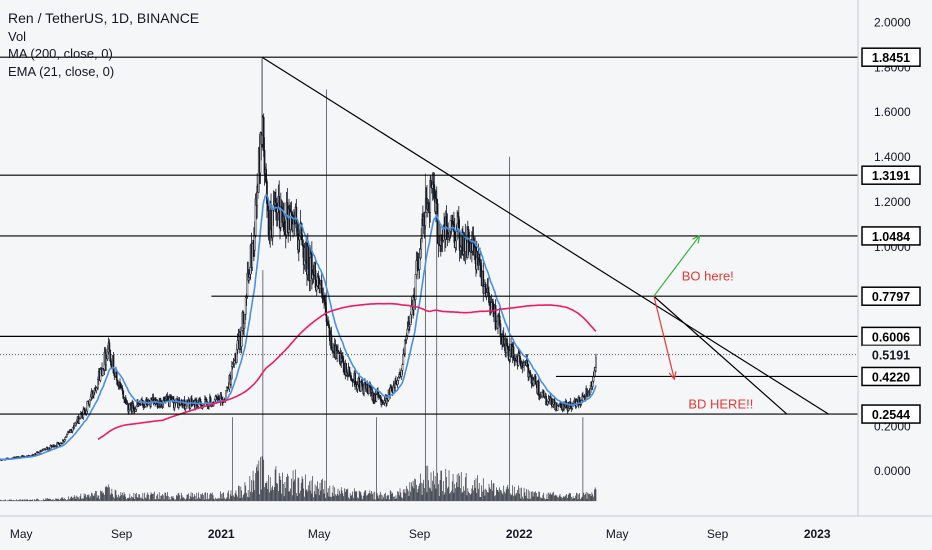  What do you see at coordinates (61, 71) in the screenshot?
I see `ema-indicator-label: EMA (21, close, 0)` at bounding box center [61, 71].